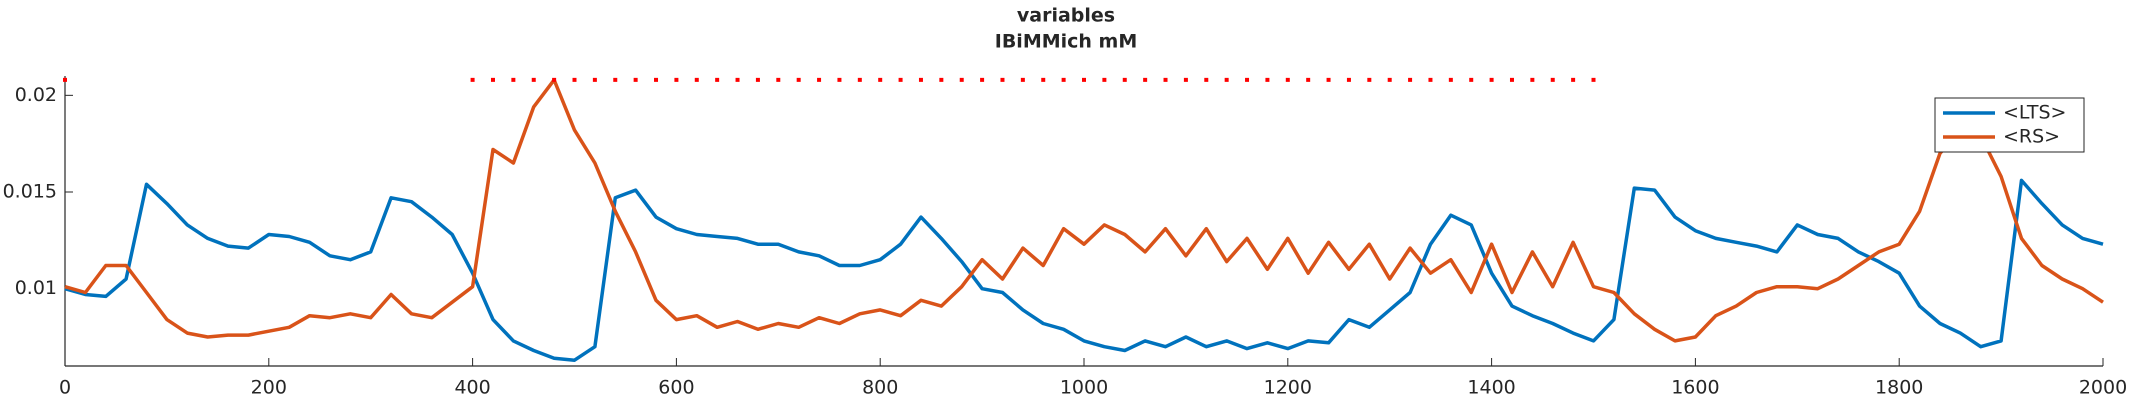 The height and width of the screenshot is (400, 2133). Describe the element at coordinates (676, 388) in the screenshot. I see `x-tick-label: 600` at that location.